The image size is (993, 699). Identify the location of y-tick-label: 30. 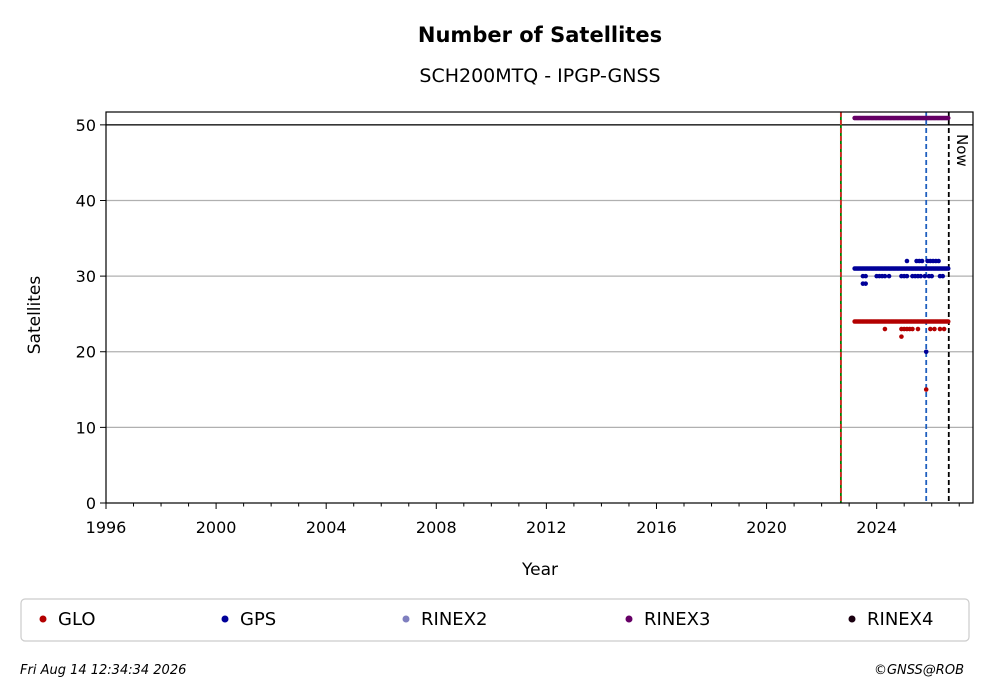
(86, 276).